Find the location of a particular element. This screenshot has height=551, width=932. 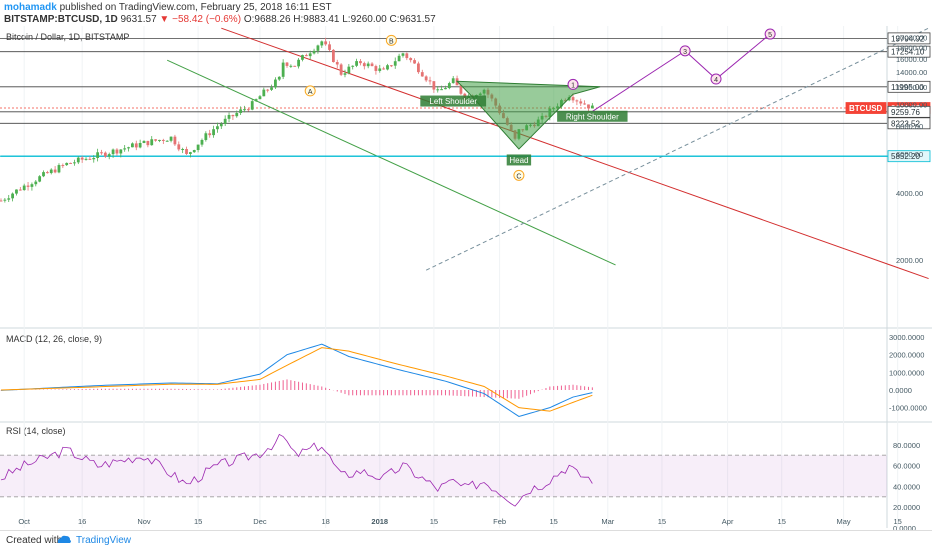

y-tick-label: 14000.00 is located at coordinates (911, 72).